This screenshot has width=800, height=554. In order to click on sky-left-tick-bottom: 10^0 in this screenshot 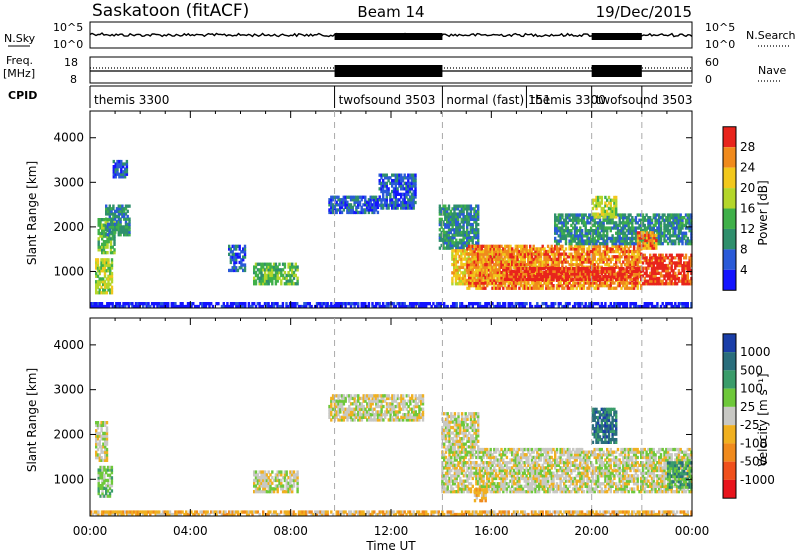, I will do `click(68, 44)`.